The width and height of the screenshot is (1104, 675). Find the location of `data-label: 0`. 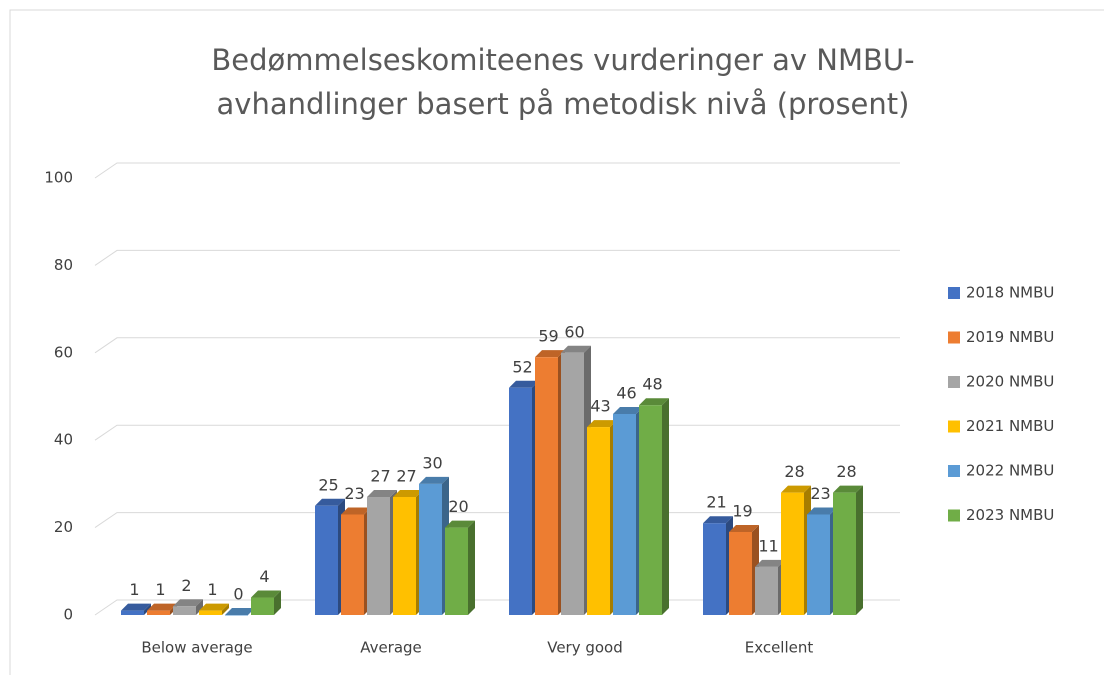

data-label: 0 is located at coordinates (238, 594).